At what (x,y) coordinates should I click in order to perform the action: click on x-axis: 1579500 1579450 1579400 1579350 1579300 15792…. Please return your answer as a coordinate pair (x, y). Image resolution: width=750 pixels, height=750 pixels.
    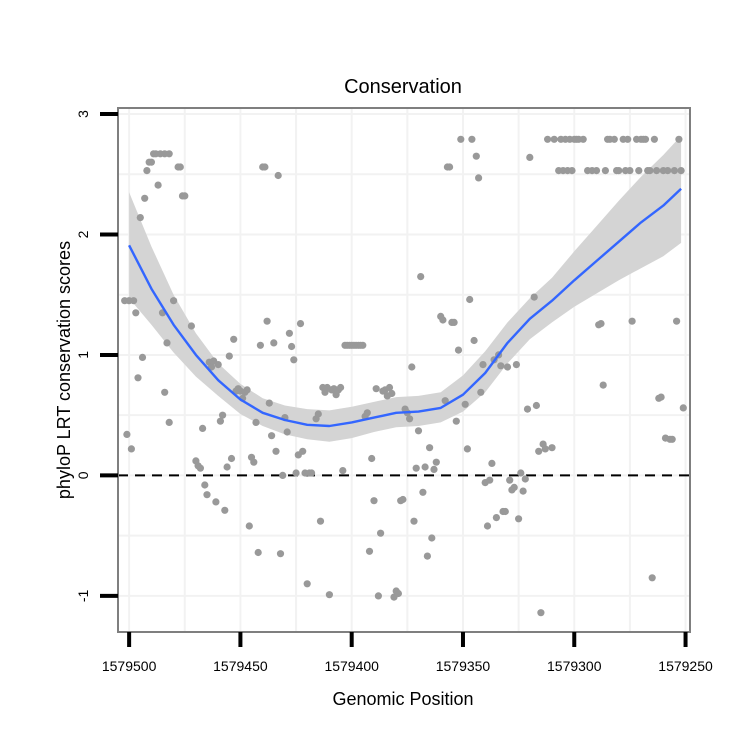
    Looking at the image, I should click on (407, 653).